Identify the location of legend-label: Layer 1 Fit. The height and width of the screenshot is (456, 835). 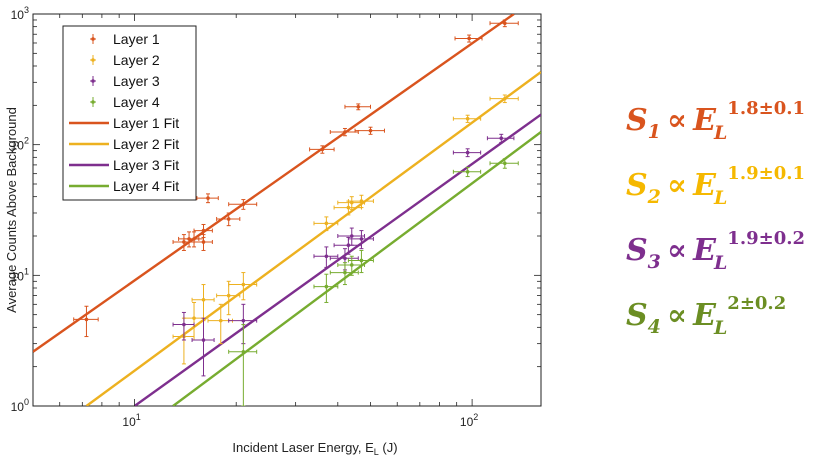
(146, 123).